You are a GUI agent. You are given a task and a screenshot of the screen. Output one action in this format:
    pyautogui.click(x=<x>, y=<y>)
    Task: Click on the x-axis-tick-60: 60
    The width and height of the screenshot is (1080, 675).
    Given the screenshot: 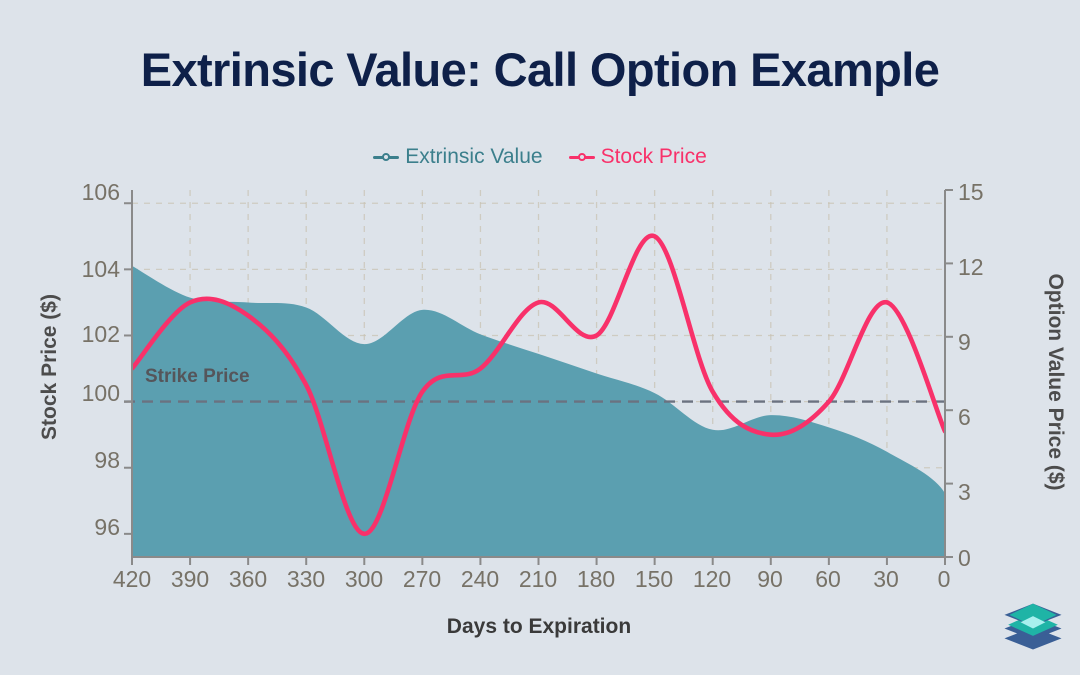 What is the action you would take?
    pyautogui.click(x=828, y=579)
    